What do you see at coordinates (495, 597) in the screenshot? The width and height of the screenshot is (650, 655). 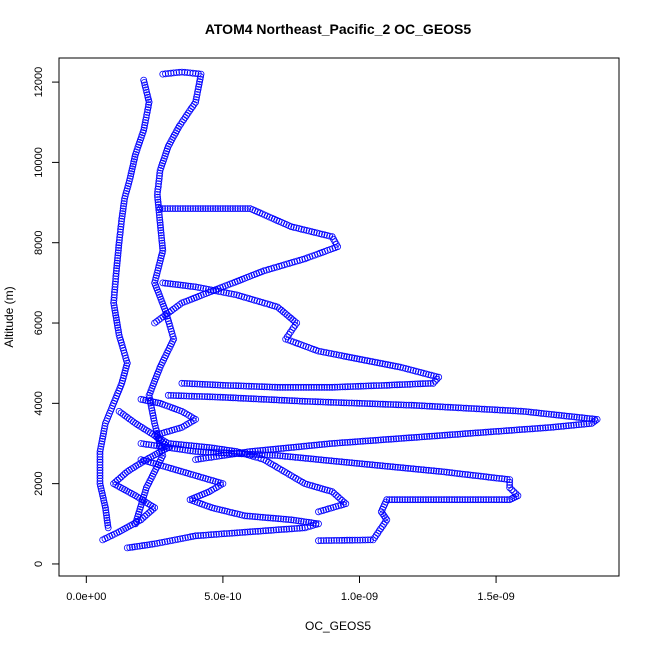 I see `x-tick-label: 1.5e-09` at bounding box center [495, 597].